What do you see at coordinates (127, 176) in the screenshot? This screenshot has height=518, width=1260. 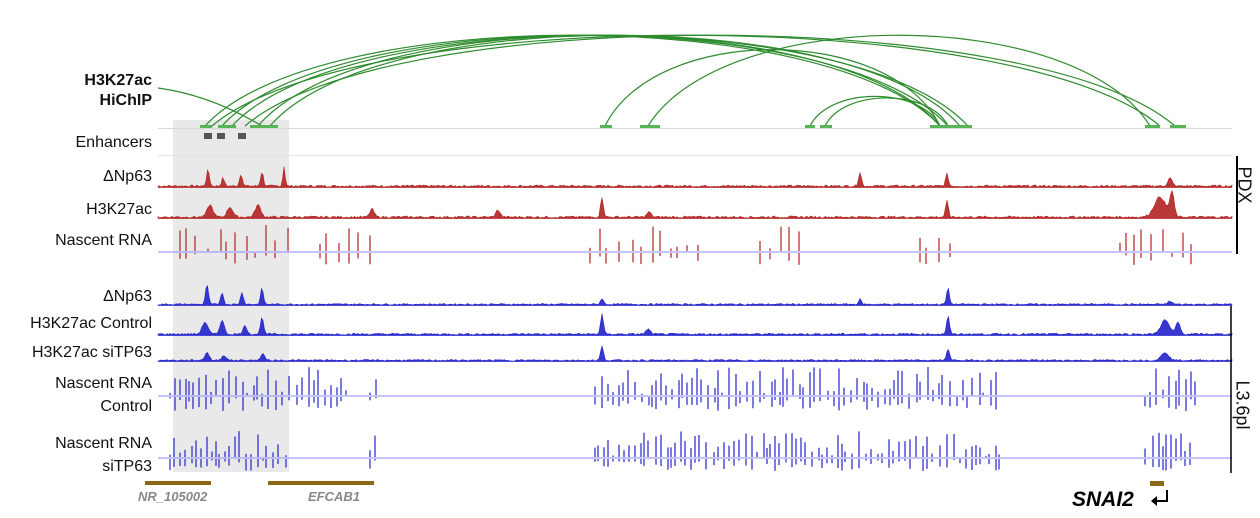 I see `pdx-np63-label: ΔNp63` at bounding box center [127, 176].